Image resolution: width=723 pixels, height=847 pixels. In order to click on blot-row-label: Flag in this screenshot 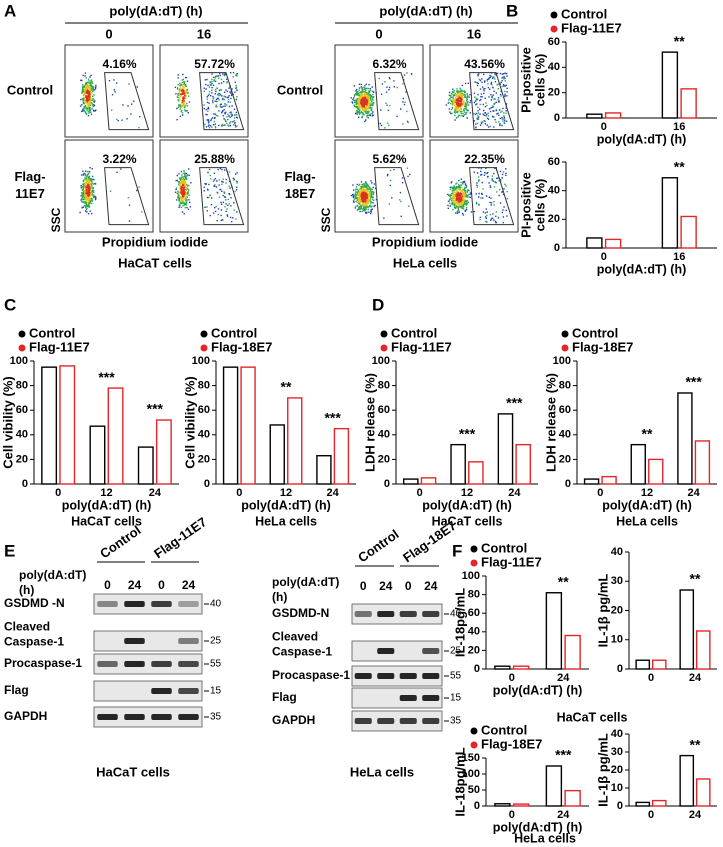, I will do `click(284, 697)`.